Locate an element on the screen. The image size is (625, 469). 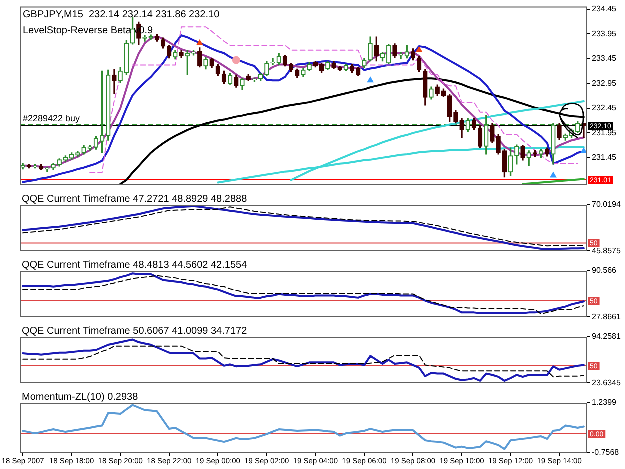
y-tick-label: 90.566 is located at coordinates (605, 271).